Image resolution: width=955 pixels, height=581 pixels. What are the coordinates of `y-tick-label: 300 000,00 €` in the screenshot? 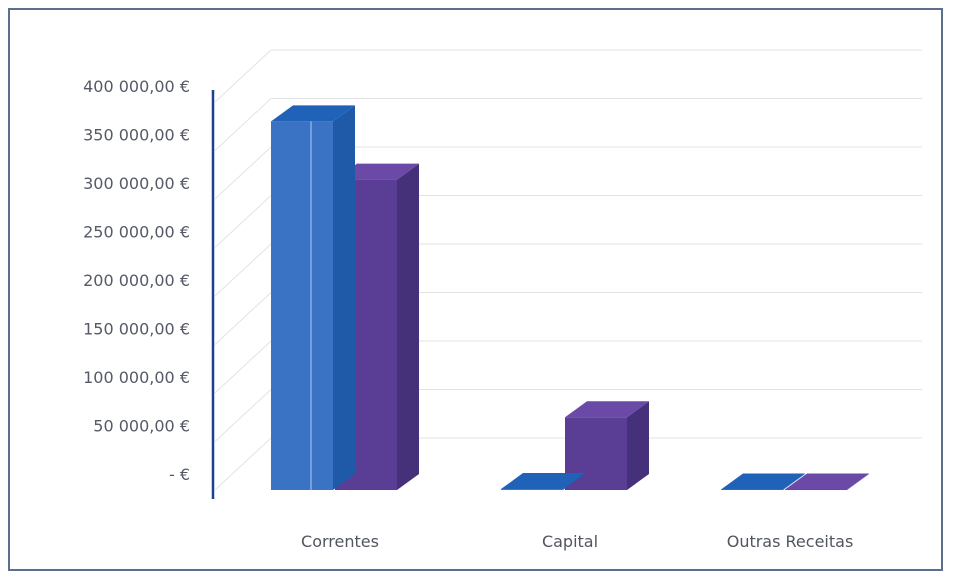 It's located at (136, 183).